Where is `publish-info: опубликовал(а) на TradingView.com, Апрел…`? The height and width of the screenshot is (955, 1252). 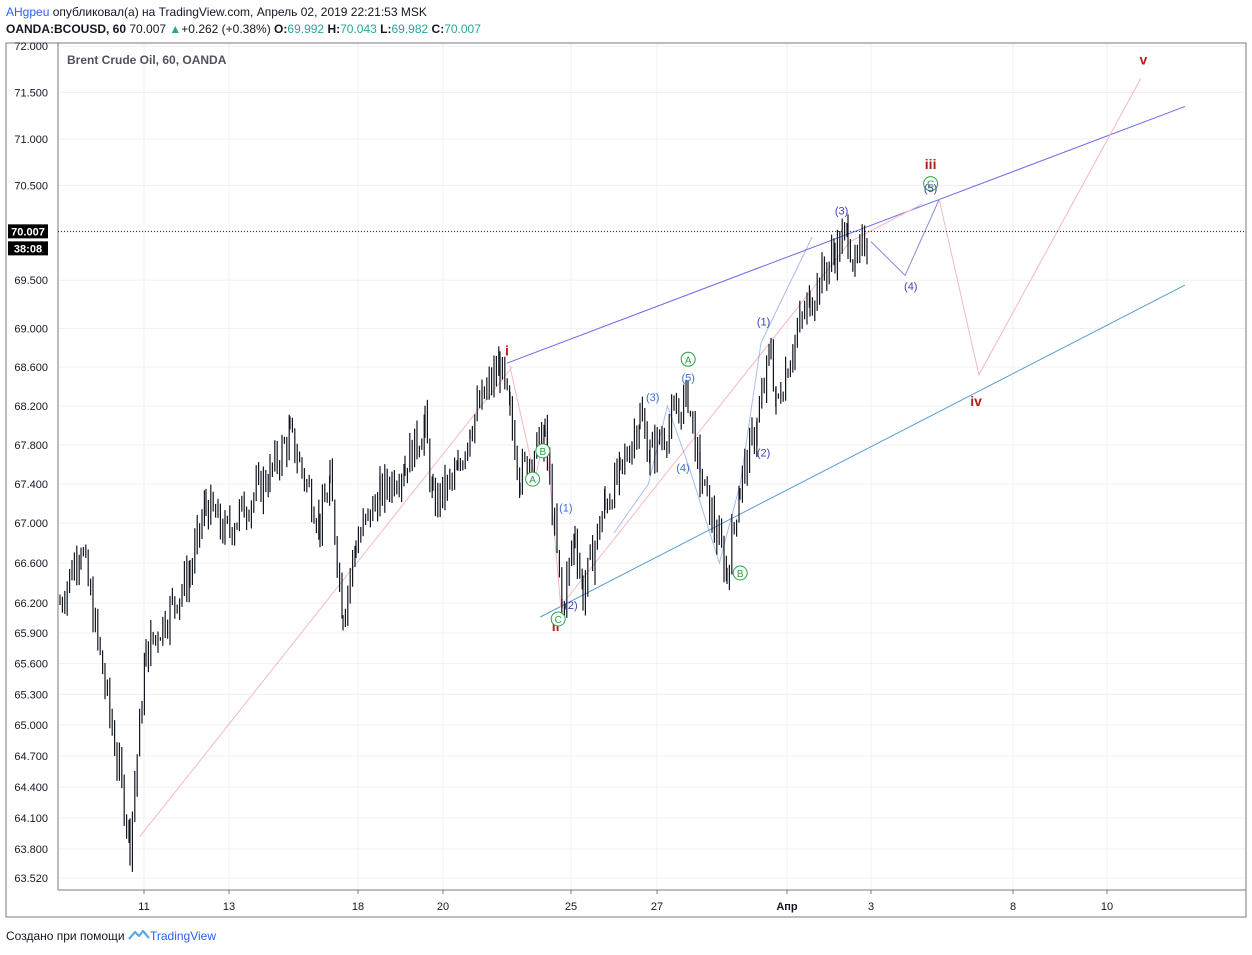
publish-info: опубликовал(а) на TradingView.com, Апрел… is located at coordinates (239, 12).